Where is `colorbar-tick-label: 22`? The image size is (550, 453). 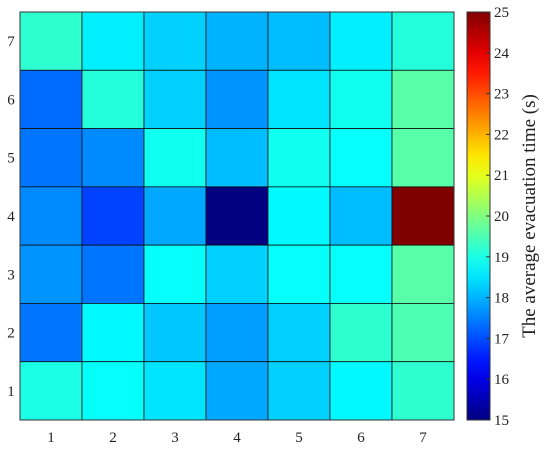
colorbar-tick-label: 22 is located at coordinates (501, 135).